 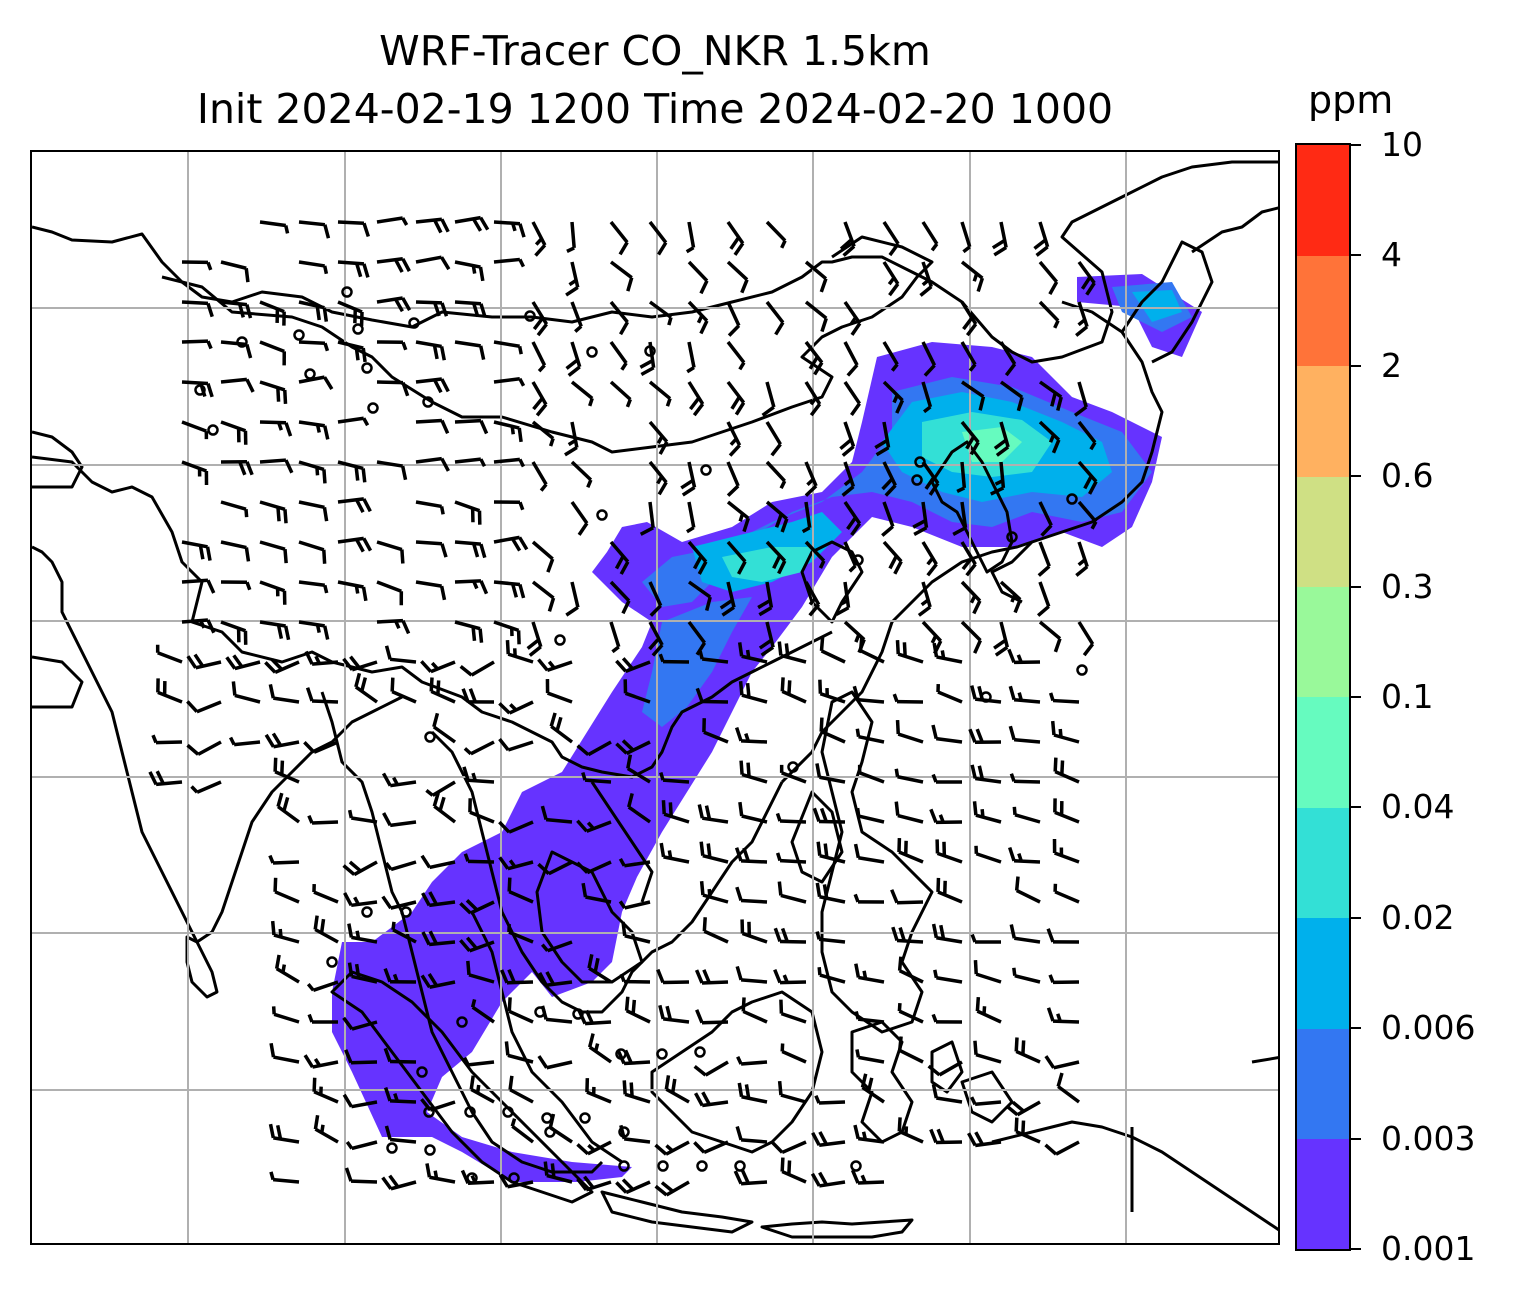 What do you see at coordinates (655, 262) in the screenshot?
I see `coastline-north-border` at bounding box center [655, 262].